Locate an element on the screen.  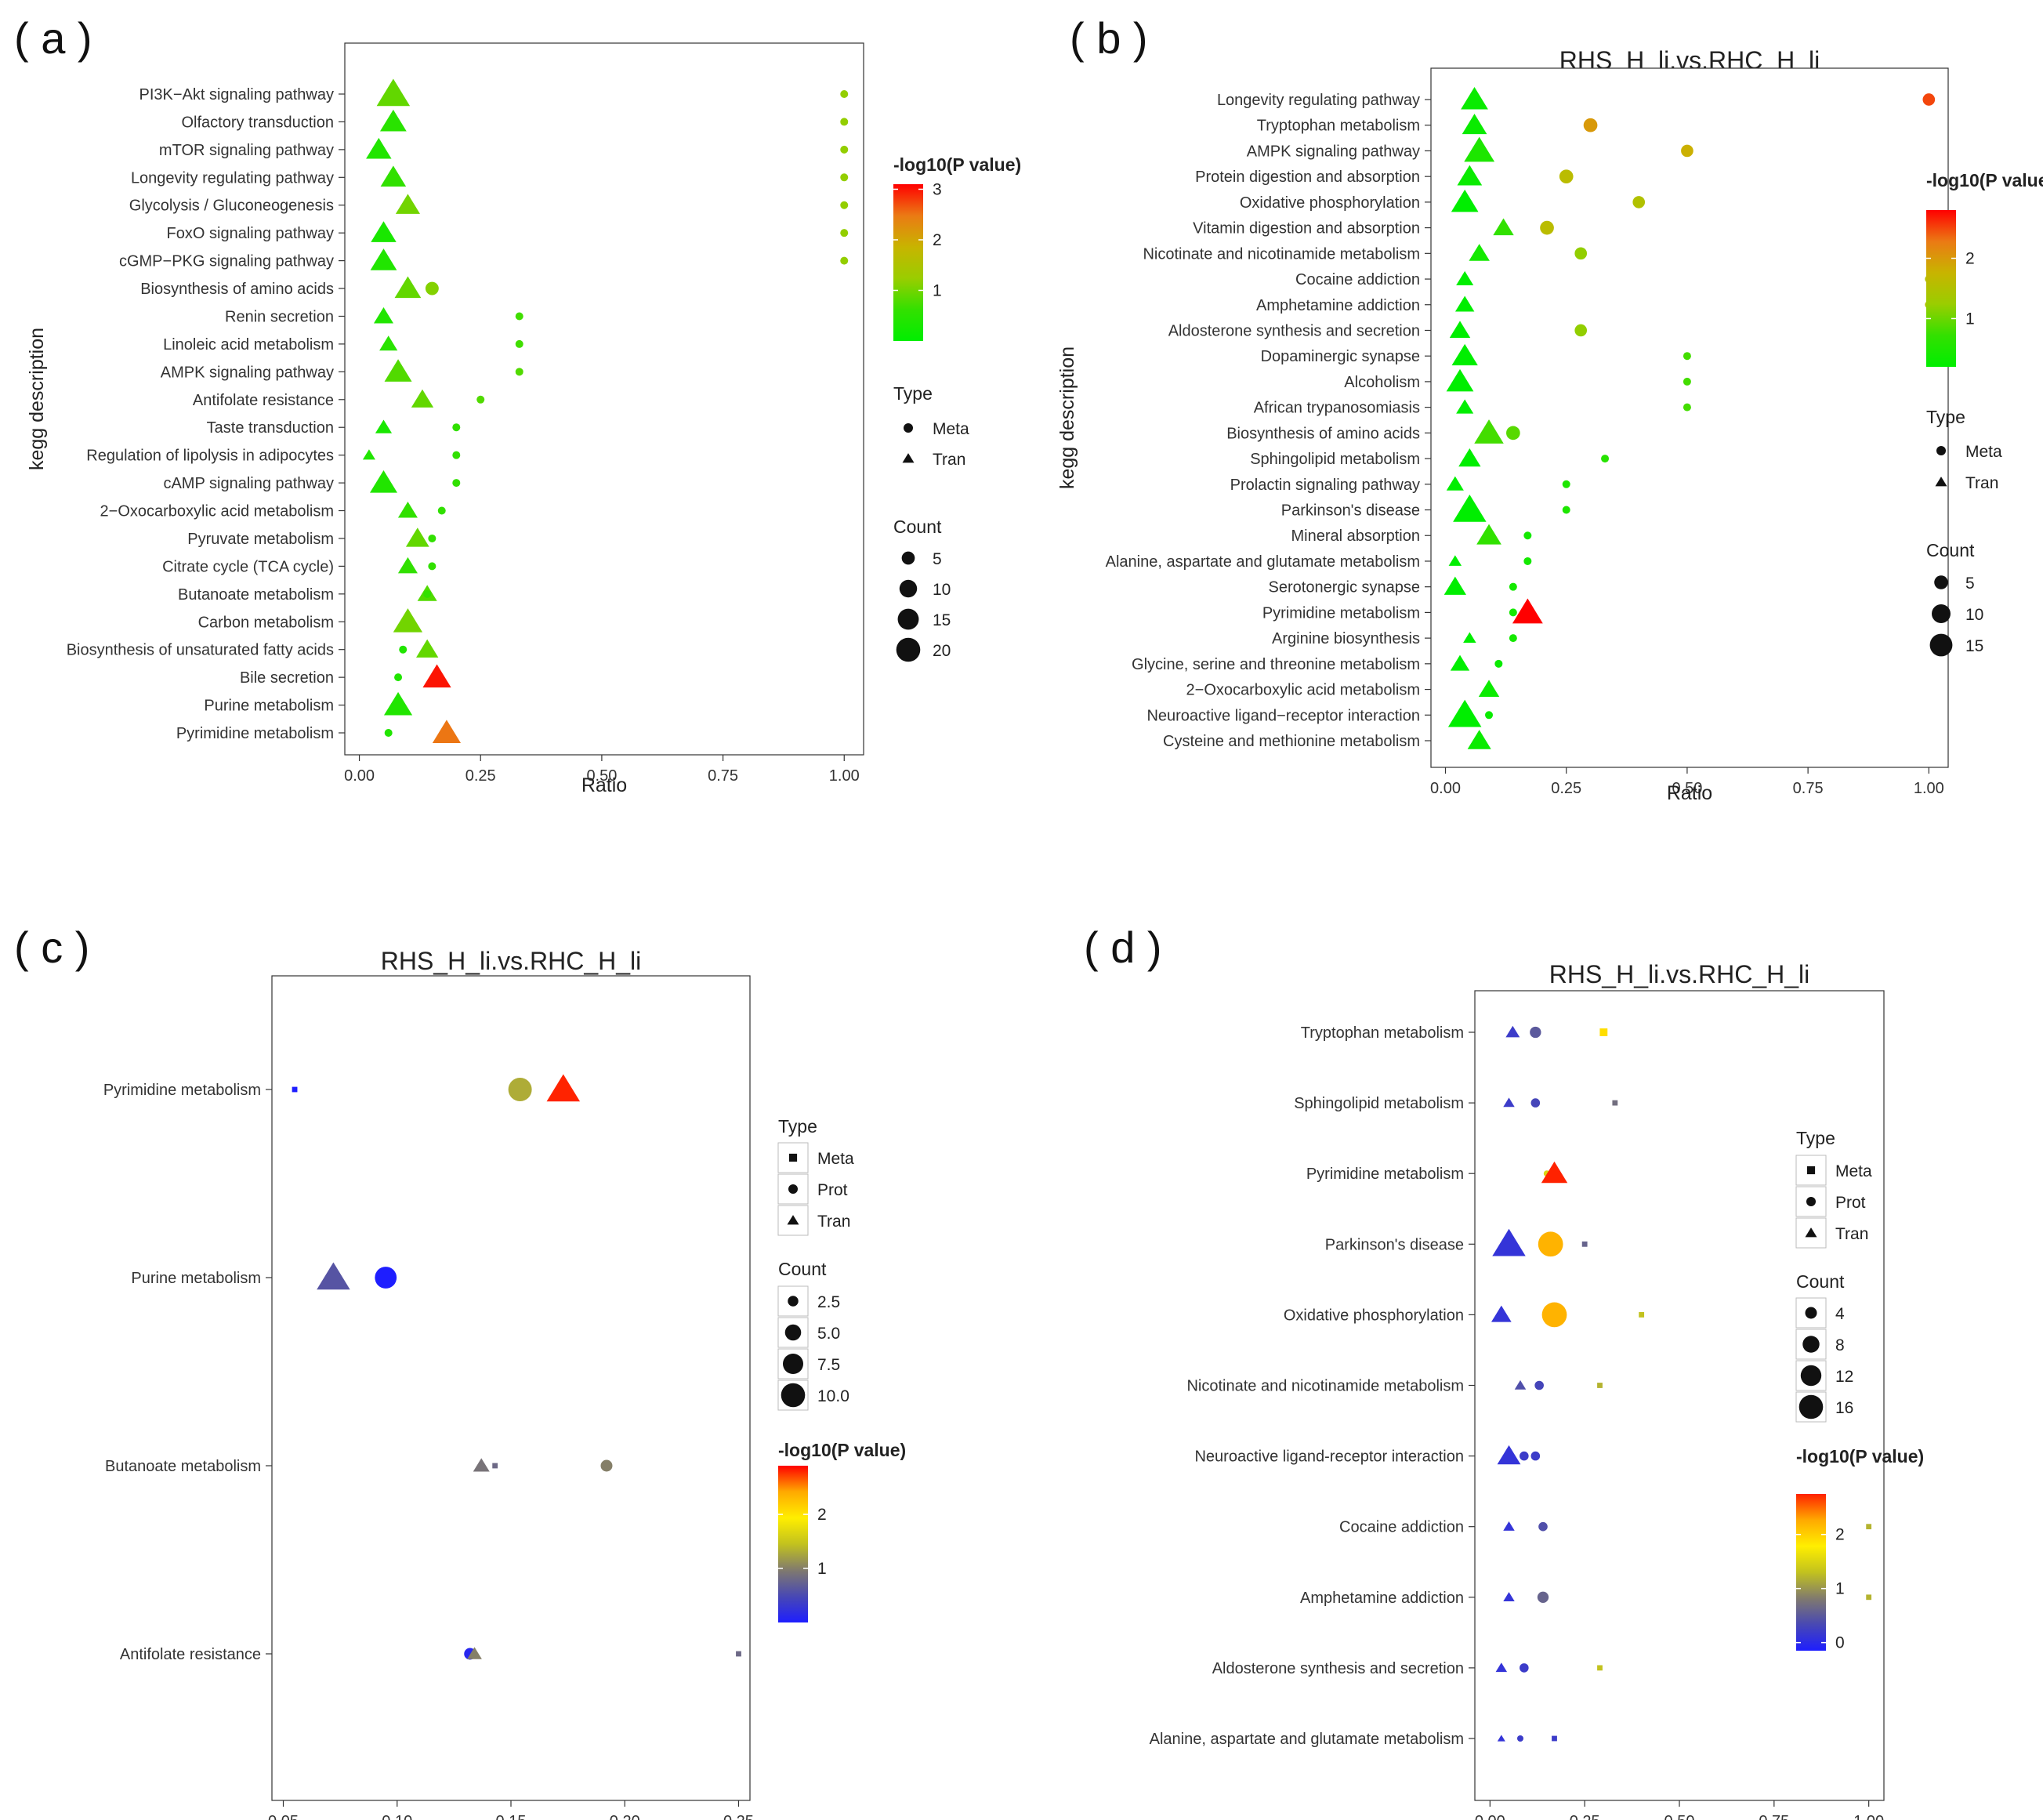
legend-count-label: 10 is located at coordinates (942, 590).